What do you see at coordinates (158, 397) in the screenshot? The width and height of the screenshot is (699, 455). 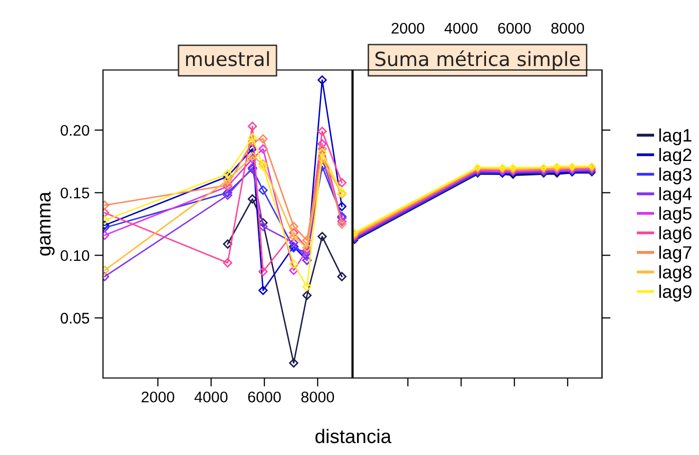 I see `x-tick-label: 2000` at bounding box center [158, 397].